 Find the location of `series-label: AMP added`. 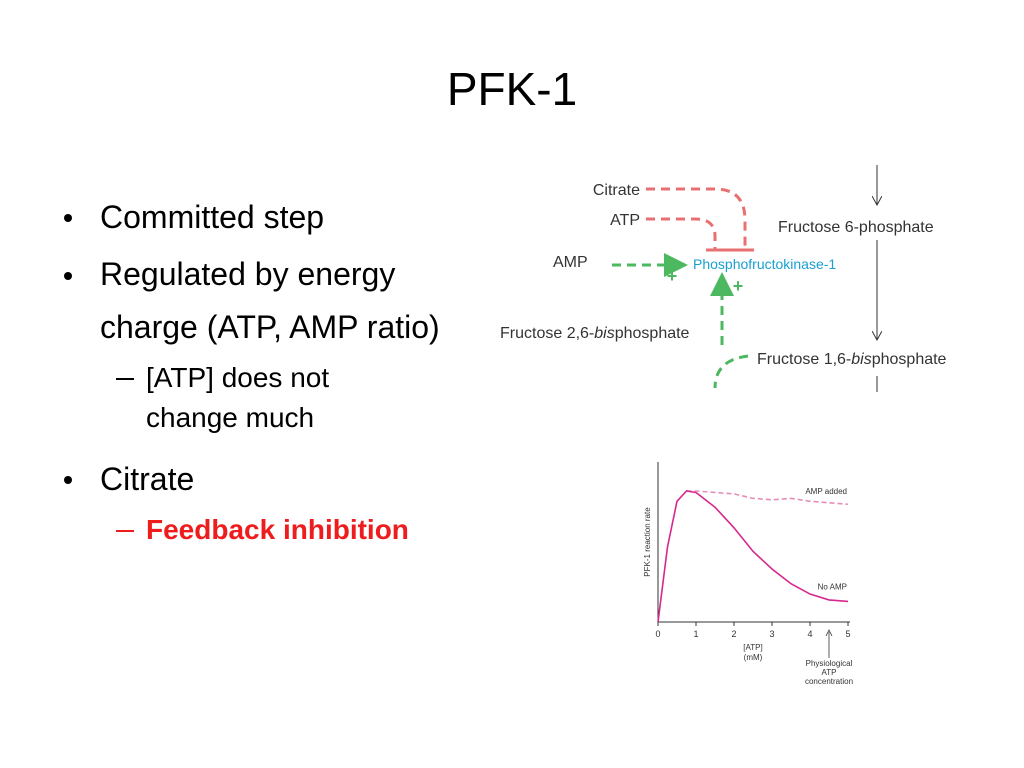

series-label: AMP added is located at coordinates (826, 491).